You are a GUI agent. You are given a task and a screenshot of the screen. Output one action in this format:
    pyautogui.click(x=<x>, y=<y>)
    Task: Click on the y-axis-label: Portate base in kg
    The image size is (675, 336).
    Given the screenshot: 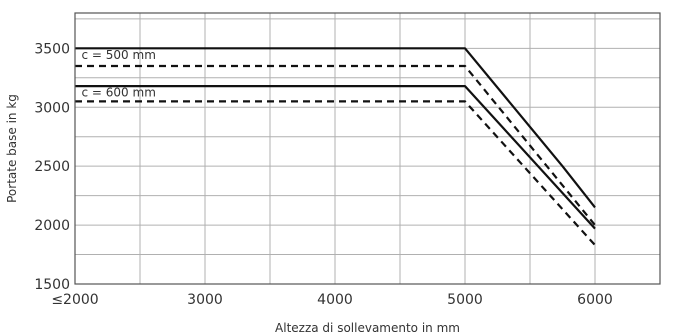 What is the action you would take?
    pyautogui.click(x=12, y=148)
    